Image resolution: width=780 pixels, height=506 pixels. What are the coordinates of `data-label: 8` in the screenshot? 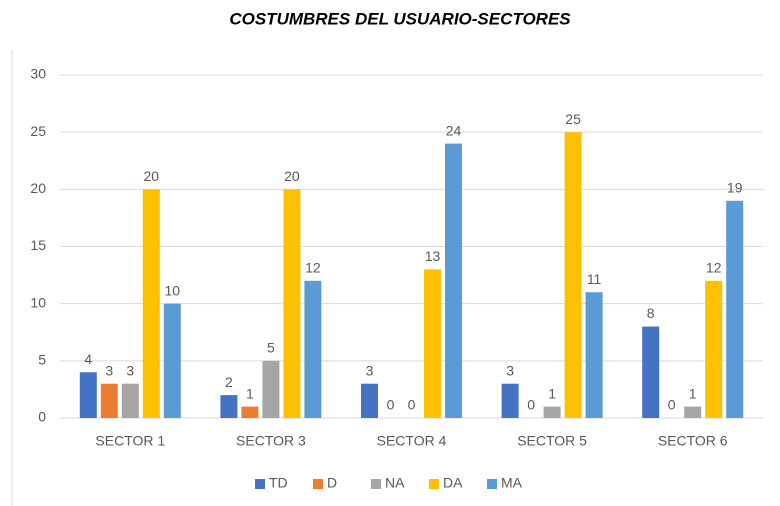 It's located at (651, 313).